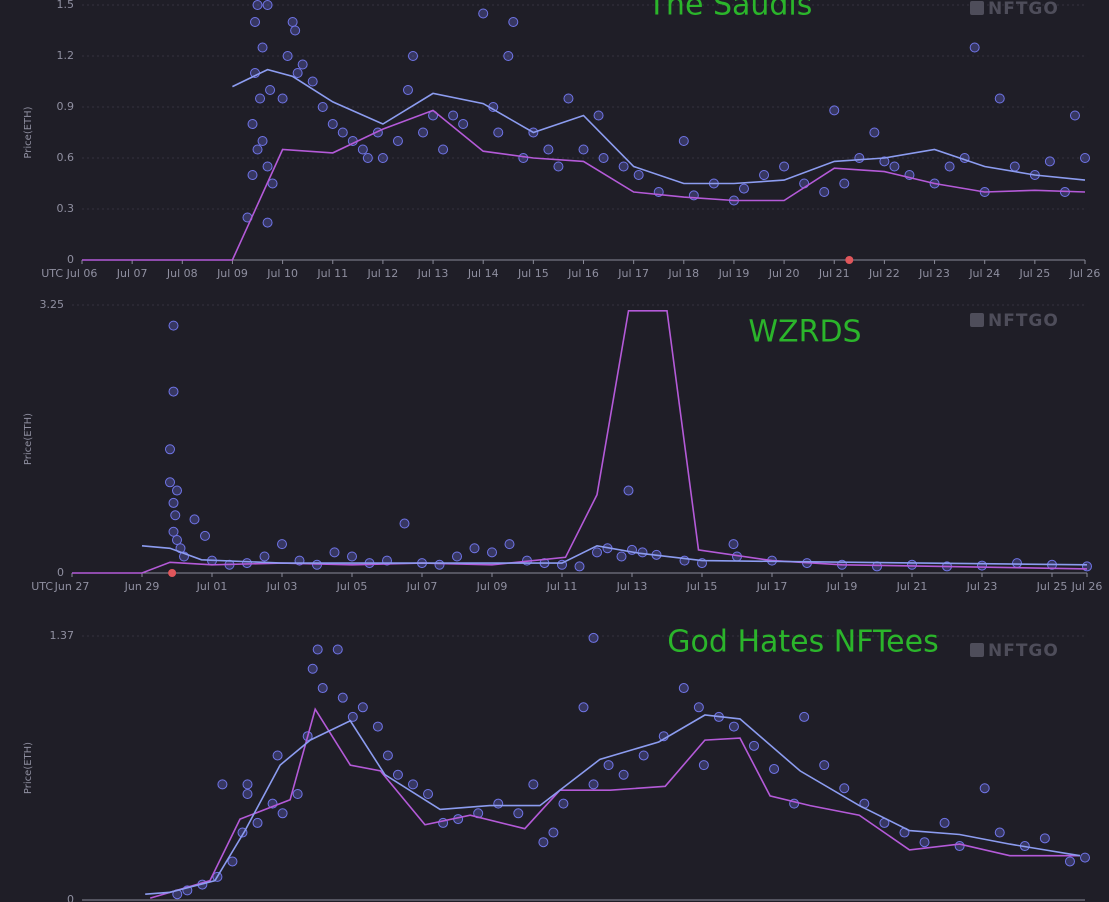 This screenshot has height=902, width=1109. Describe the element at coordinates (66, 106) in the screenshot. I see `y-tick-label: 0.9` at that location.